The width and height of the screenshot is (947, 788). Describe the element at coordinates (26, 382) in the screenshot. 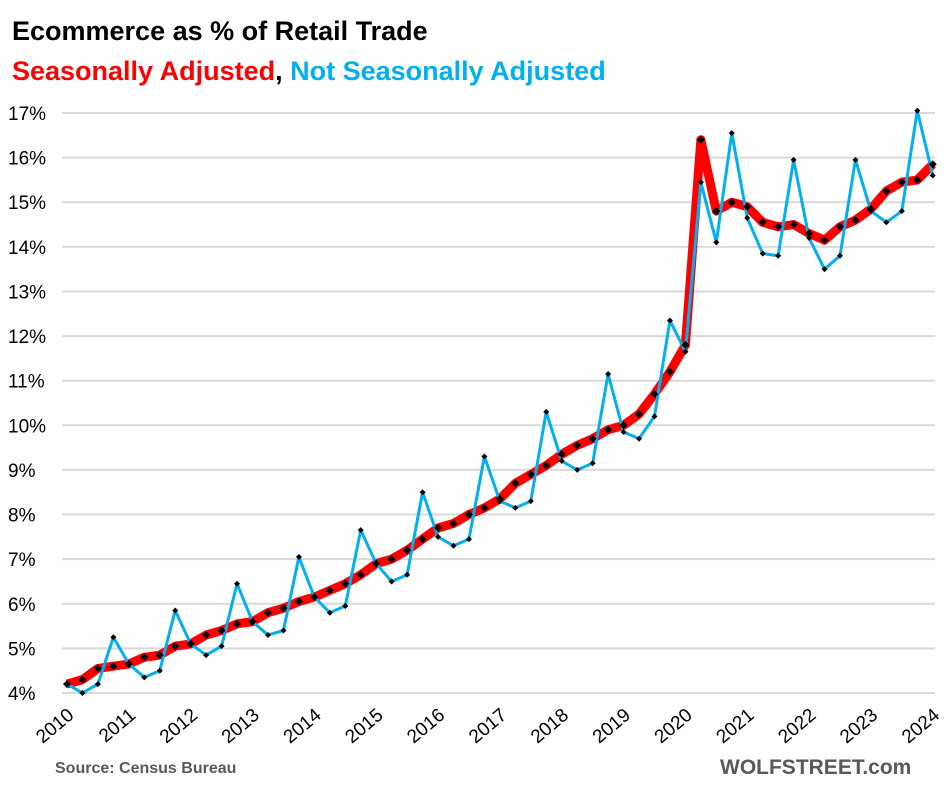

I see `y-tick-label: 11%` at that location.